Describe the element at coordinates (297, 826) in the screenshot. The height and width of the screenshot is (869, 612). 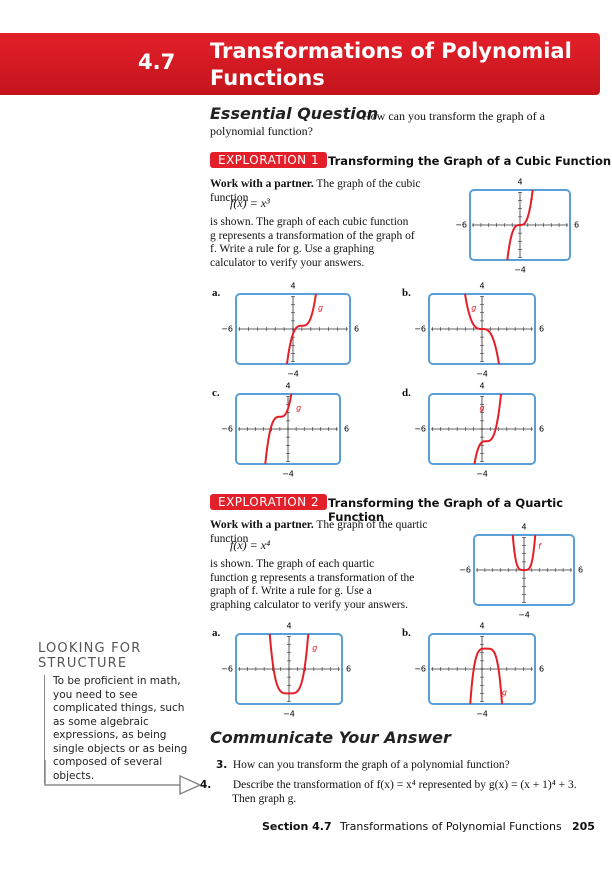
I see `footer-section: Section 4.7` at that location.